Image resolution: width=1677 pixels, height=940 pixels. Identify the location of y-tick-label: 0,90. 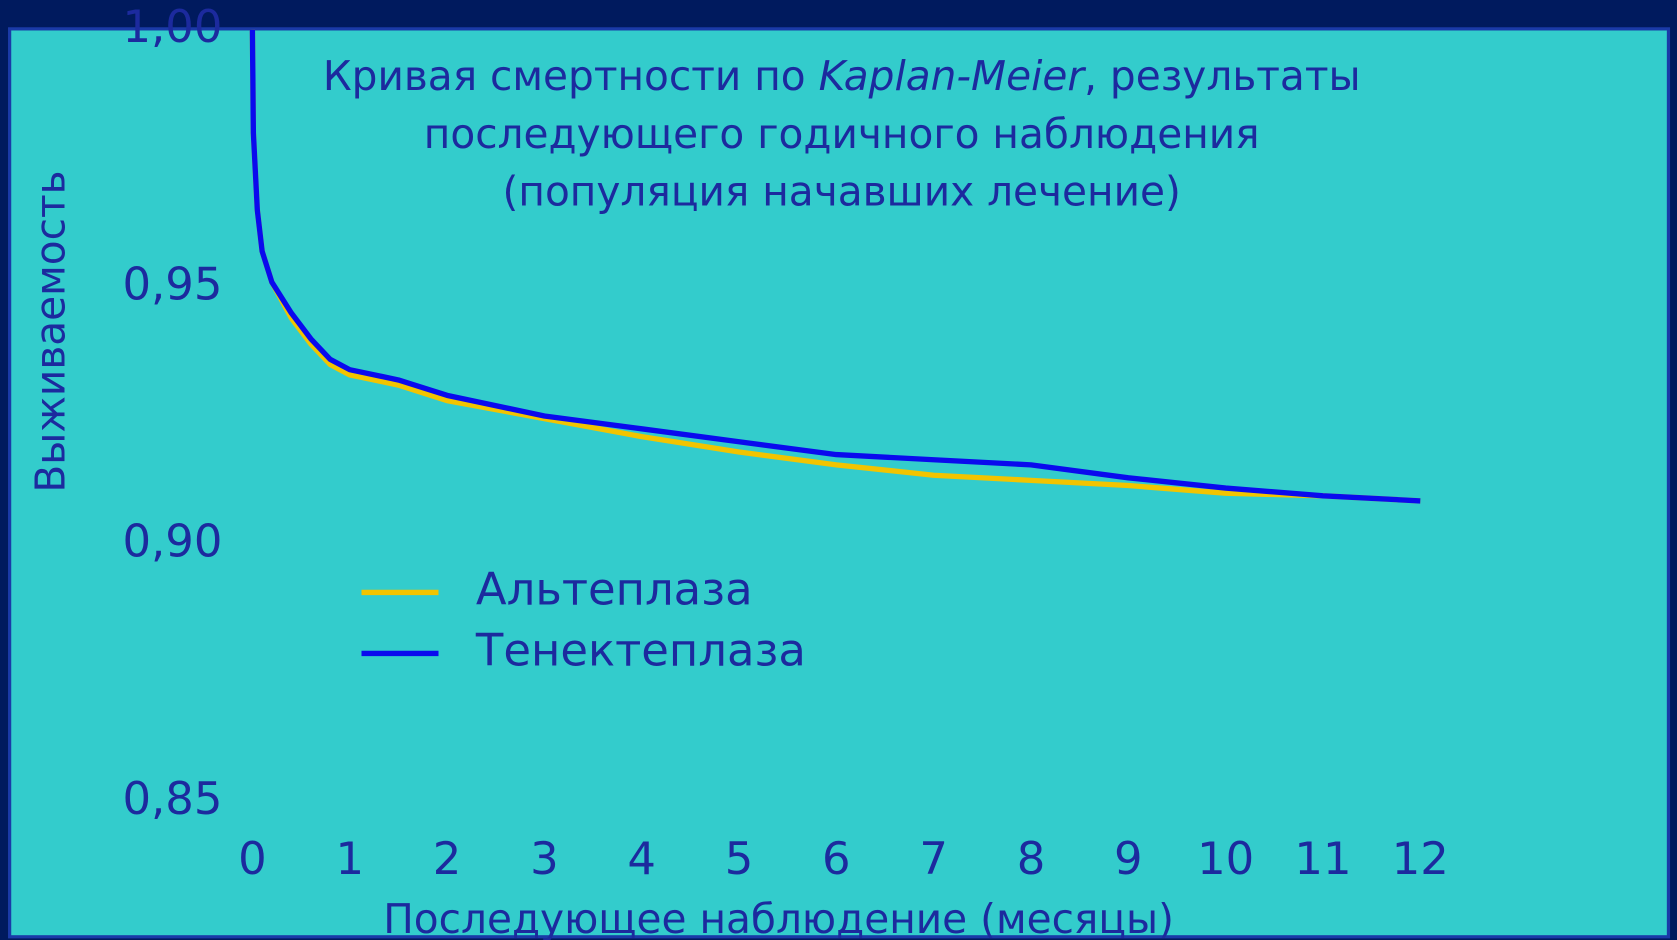
(172, 541).